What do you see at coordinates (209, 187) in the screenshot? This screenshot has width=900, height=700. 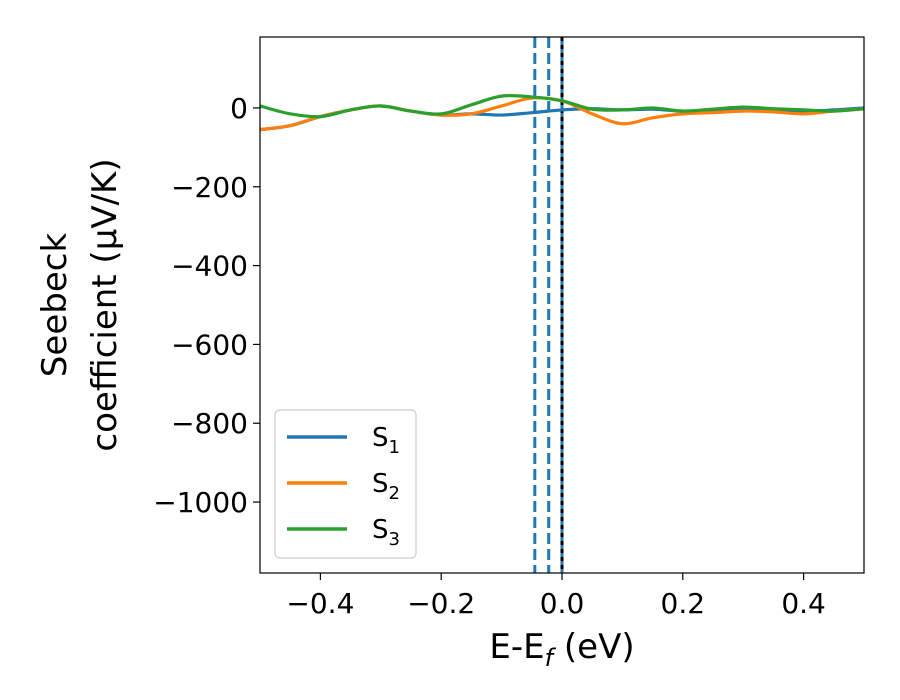 I see `y-tick-label: −200` at bounding box center [209, 187].